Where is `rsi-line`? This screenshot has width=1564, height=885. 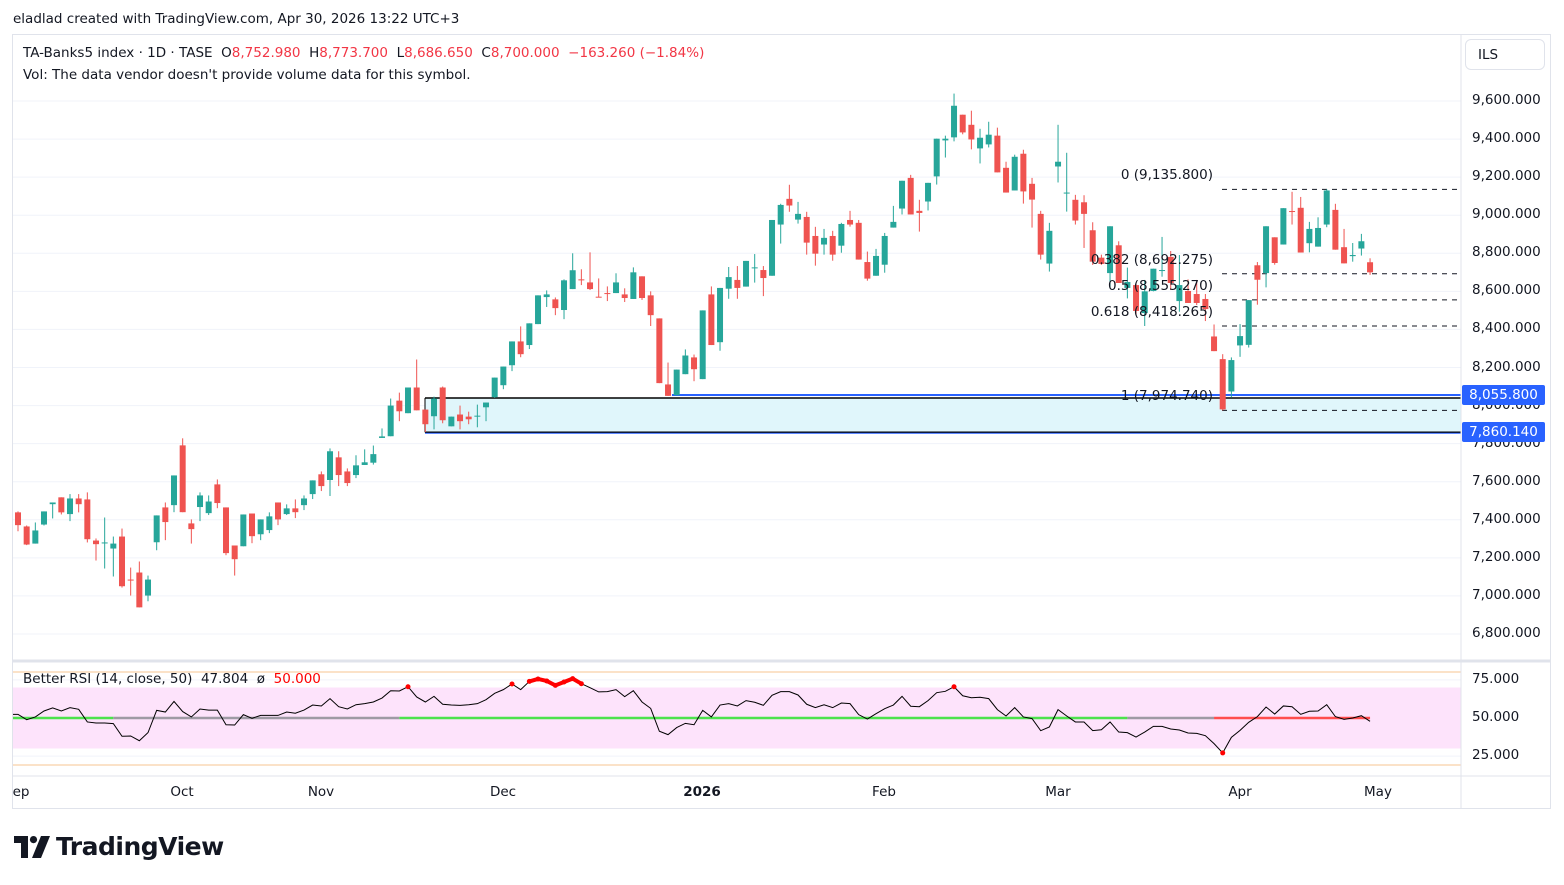 rsi-line is located at coordinates (692, 716).